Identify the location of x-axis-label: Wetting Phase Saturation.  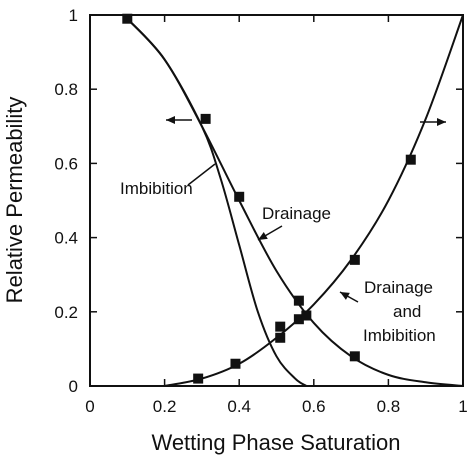
(275, 442).